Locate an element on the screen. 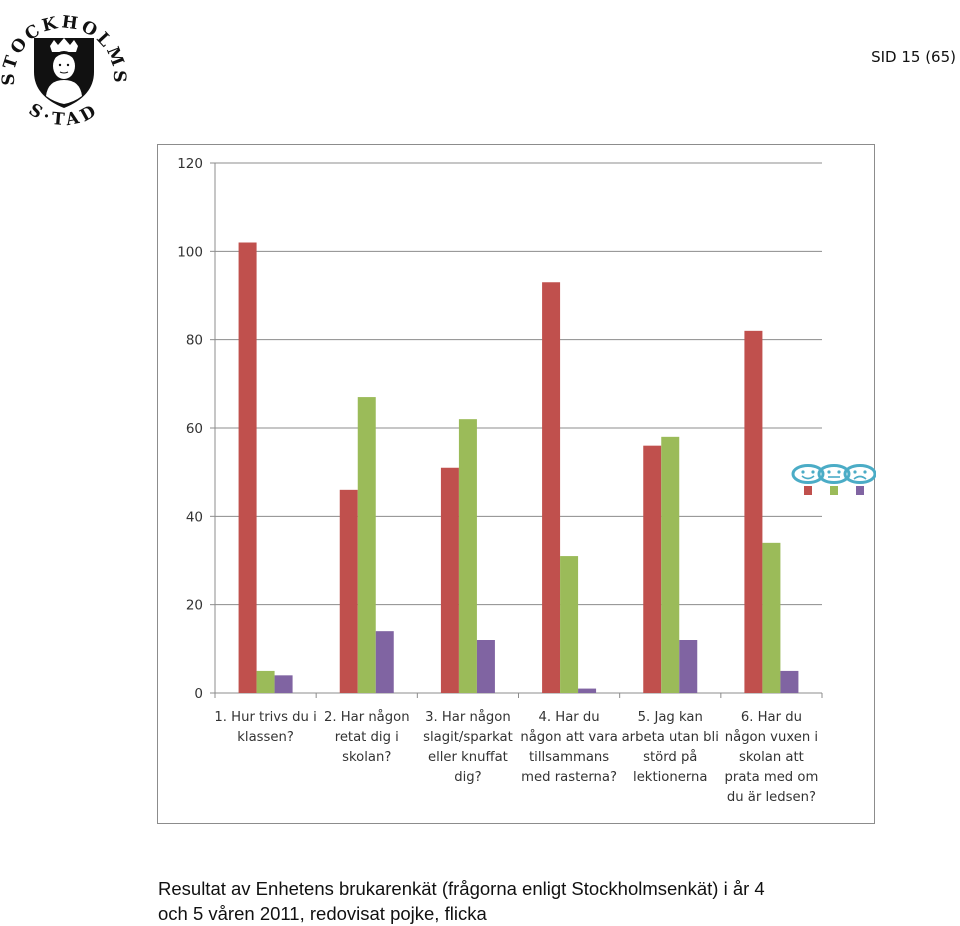 The height and width of the screenshot is (926, 960). x-category-label: 1. Hur trivs du i klassen? is located at coordinates (265, 727).